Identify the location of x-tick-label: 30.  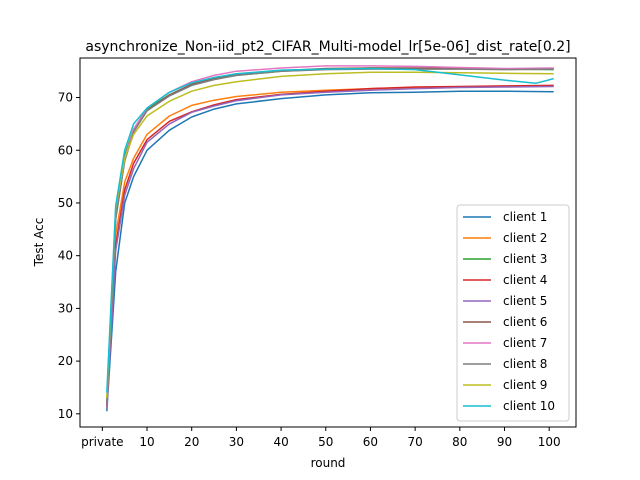
(236, 442).